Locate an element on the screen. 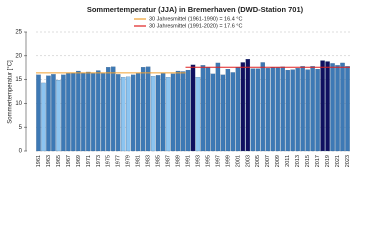 The width and height of the screenshot is (370, 240). x-tick-label: 2017 is located at coordinates (318, 161).